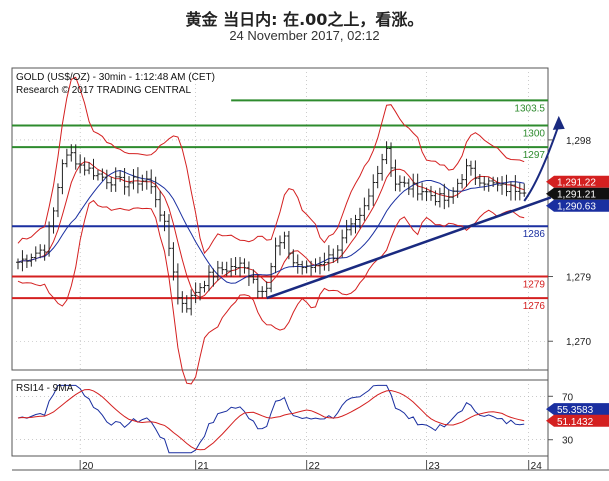 This screenshot has width=609, height=481. I want to click on rsi-badge-label: 55.3583, so click(575, 410).